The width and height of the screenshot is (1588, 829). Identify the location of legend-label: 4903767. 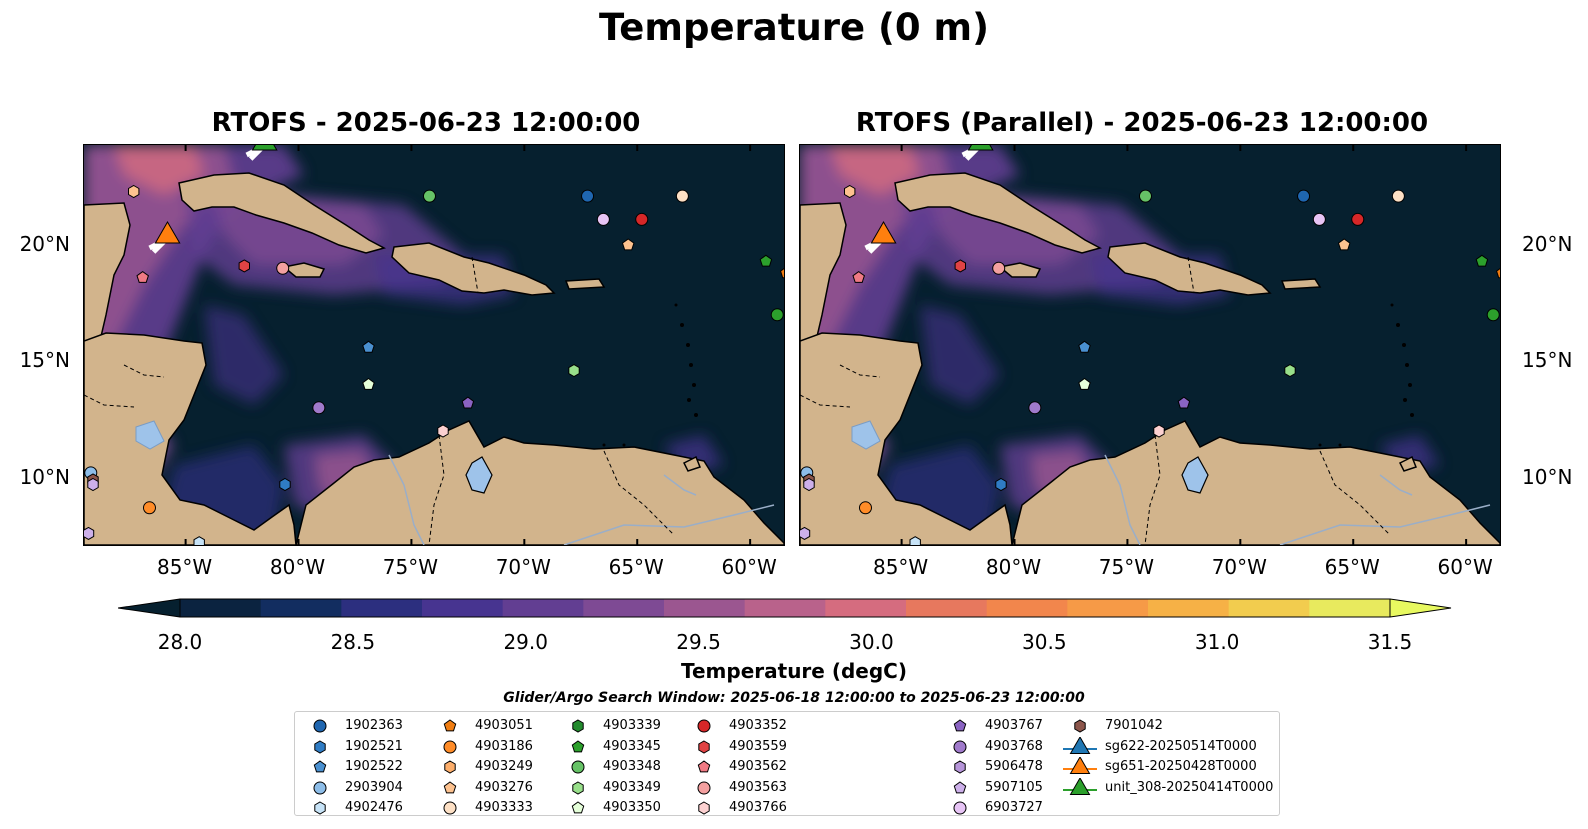
(1014, 725).